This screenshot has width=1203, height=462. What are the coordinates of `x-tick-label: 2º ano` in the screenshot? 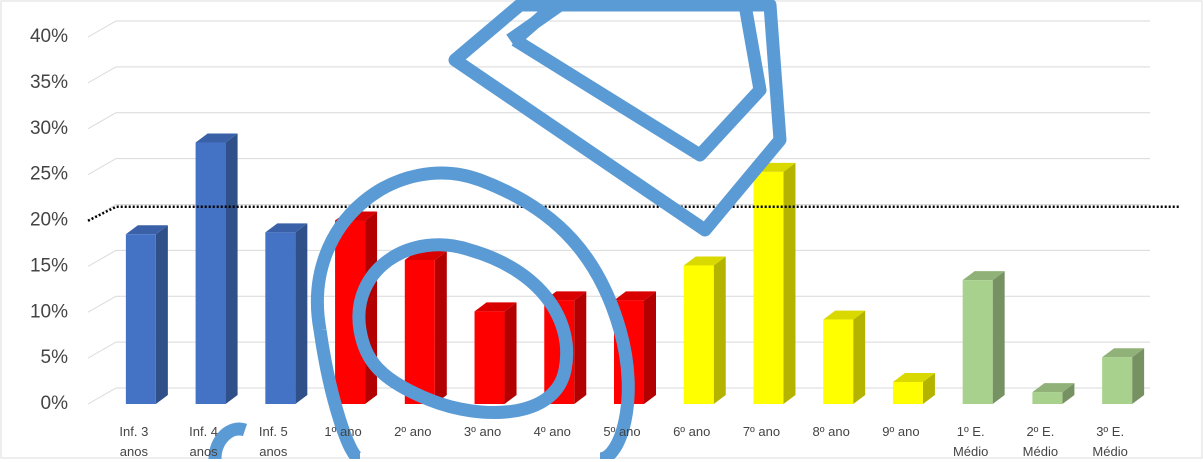 It's located at (413, 431).